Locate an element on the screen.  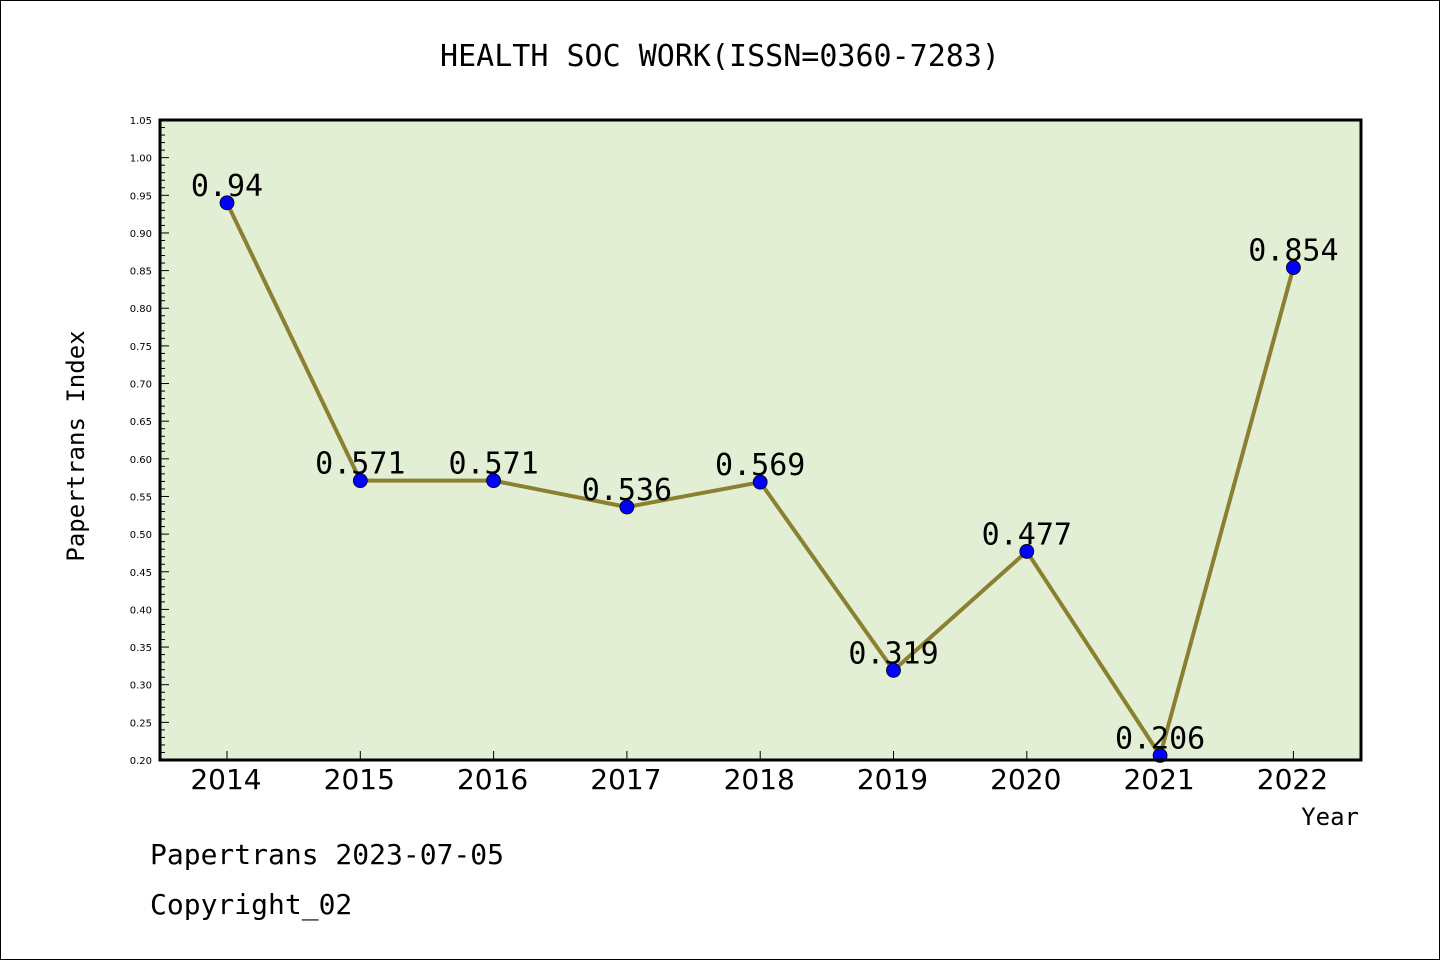
footer-copyright: Copyright_02 is located at coordinates (251, 905).